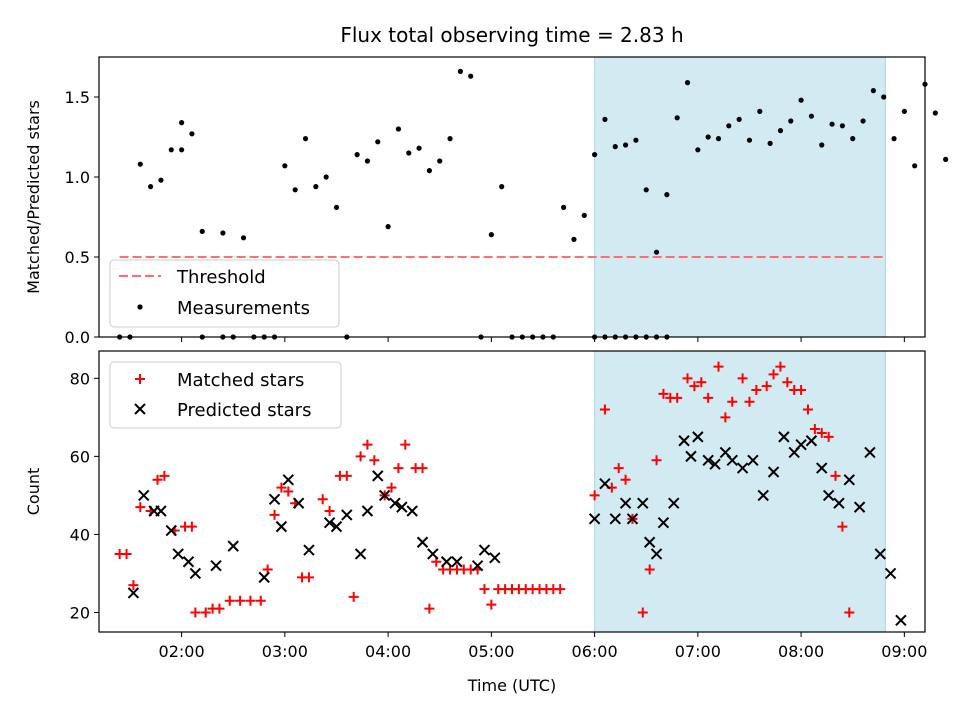  Describe the element at coordinates (388, 651) in the screenshot. I see `x-tick-label: 04:00` at that location.